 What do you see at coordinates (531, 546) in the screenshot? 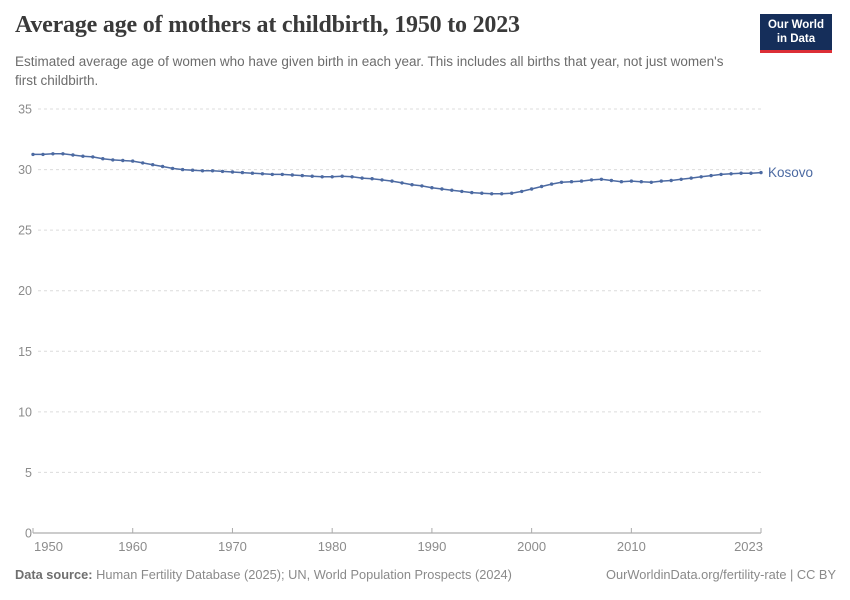
I see `x-tick-label: 2000` at bounding box center [531, 546].